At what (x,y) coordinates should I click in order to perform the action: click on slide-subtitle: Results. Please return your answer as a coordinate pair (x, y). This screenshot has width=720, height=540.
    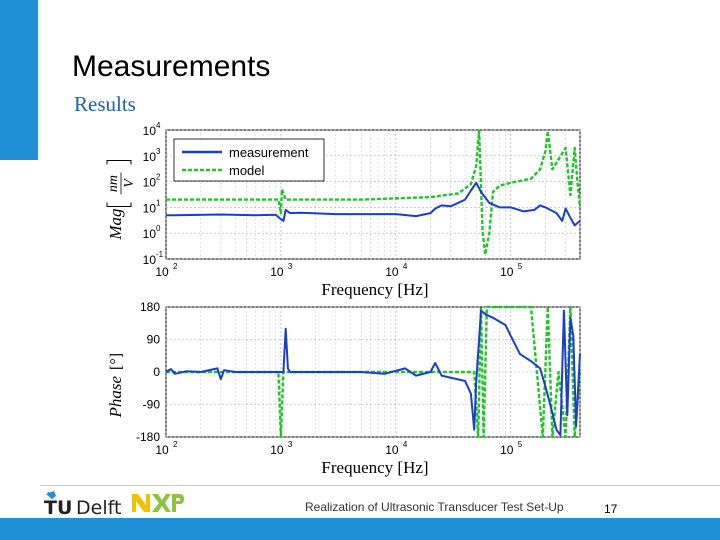
    Looking at the image, I should click on (105, 104).